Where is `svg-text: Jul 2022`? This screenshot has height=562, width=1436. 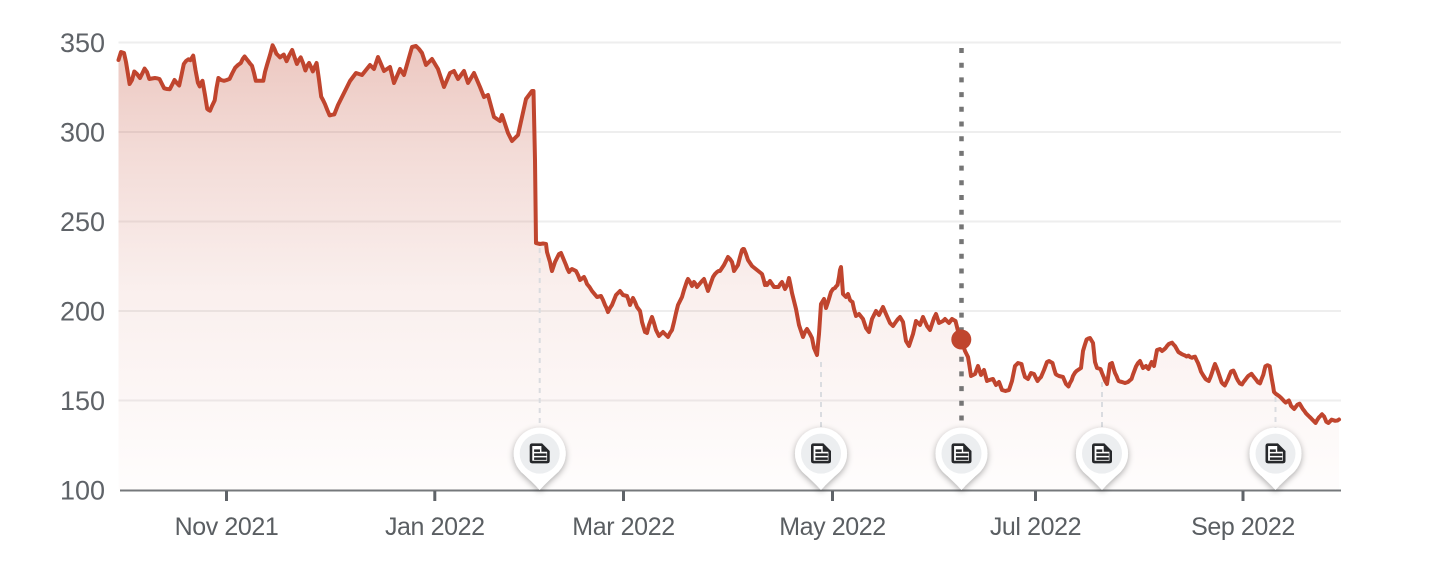
svg-text: Jul 2022 is located at coordinates (1035, 527).